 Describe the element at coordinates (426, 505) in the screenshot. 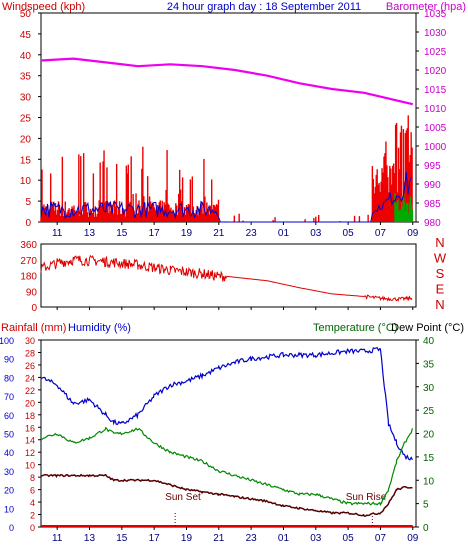

I see `temp-y-tick: 5` at that location.